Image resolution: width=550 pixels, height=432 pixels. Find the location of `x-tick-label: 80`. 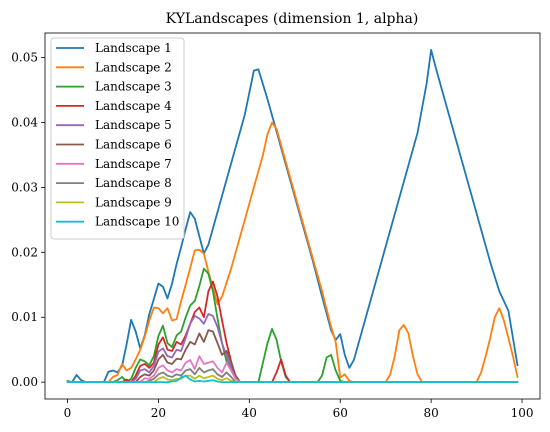

x-tick-label: 80 is located at coordinates (430, 413).